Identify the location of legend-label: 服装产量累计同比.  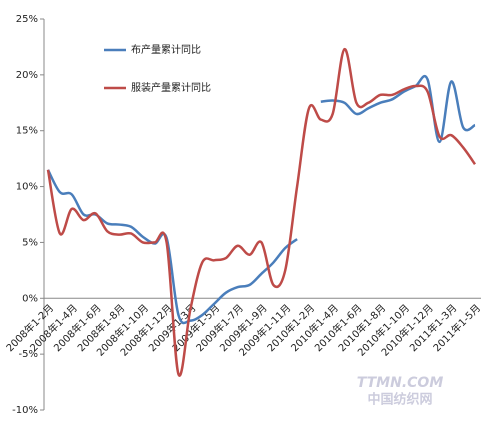
(171, 87).